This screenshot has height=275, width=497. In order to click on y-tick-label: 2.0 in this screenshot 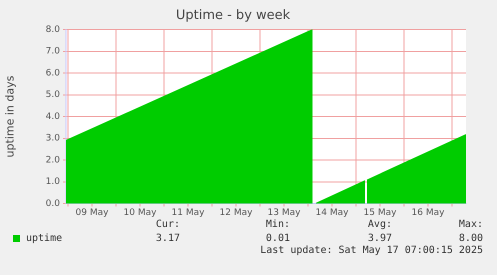, I will do `click(53, 160)`.